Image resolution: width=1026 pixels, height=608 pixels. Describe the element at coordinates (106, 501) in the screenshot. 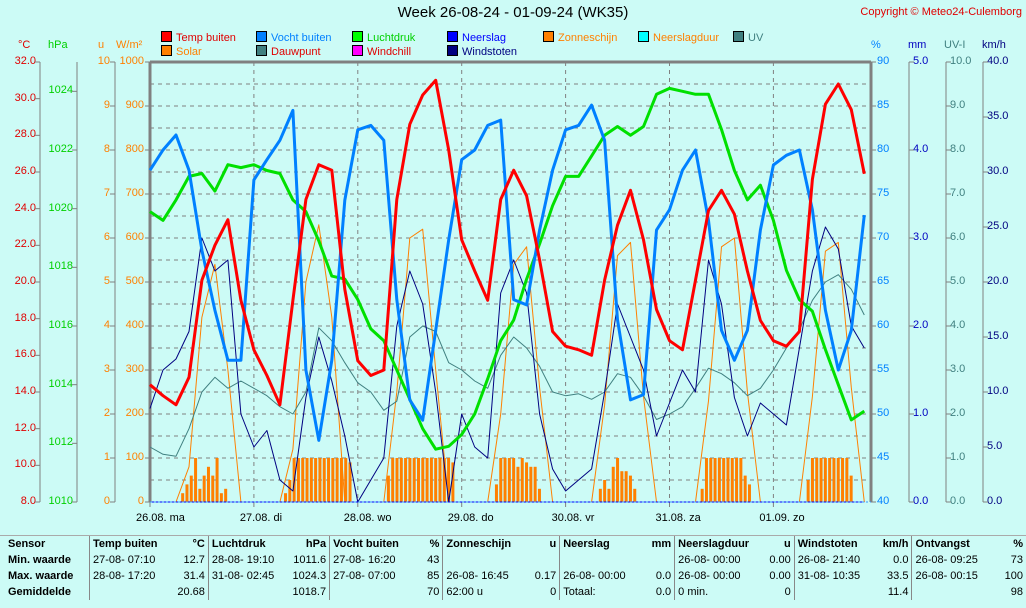

I see `axis-tick-label: 0` at that location.